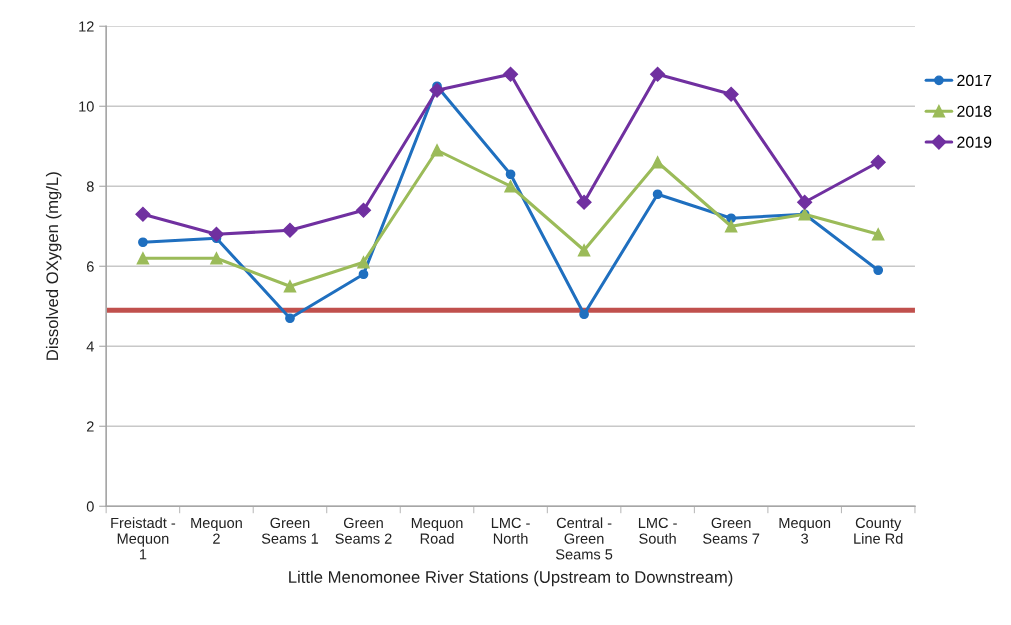 The height and width of the screenshot is (625, 1011). I want to click on y-tick-label: 8, so click(90, 186).